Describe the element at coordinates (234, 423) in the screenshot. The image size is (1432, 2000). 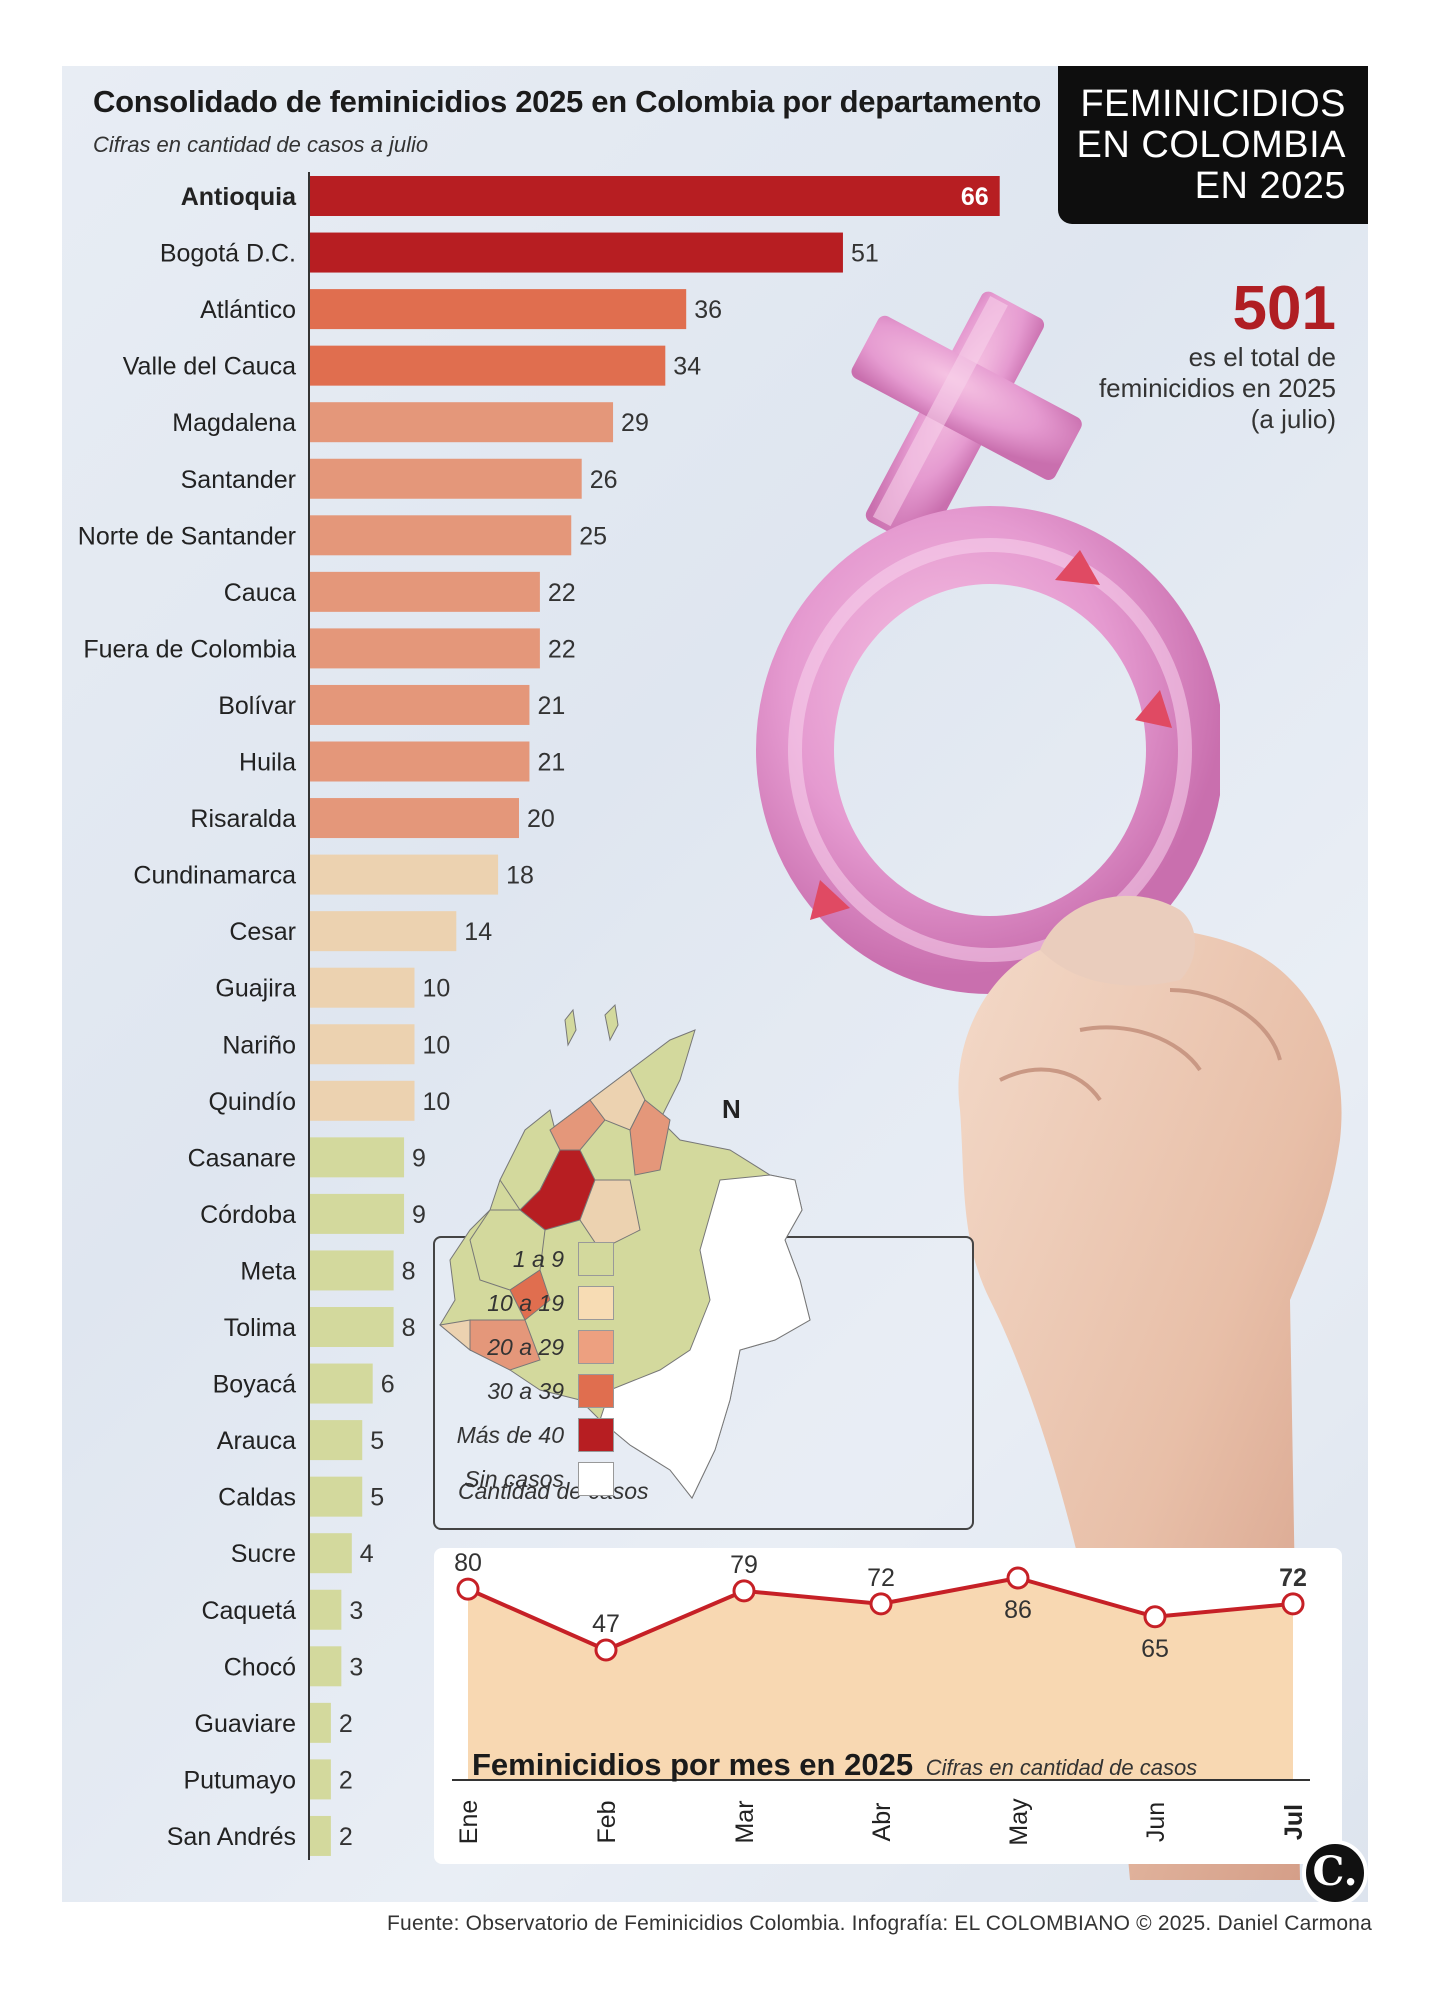
I see `bar-category-label: Magdalena` at that location.